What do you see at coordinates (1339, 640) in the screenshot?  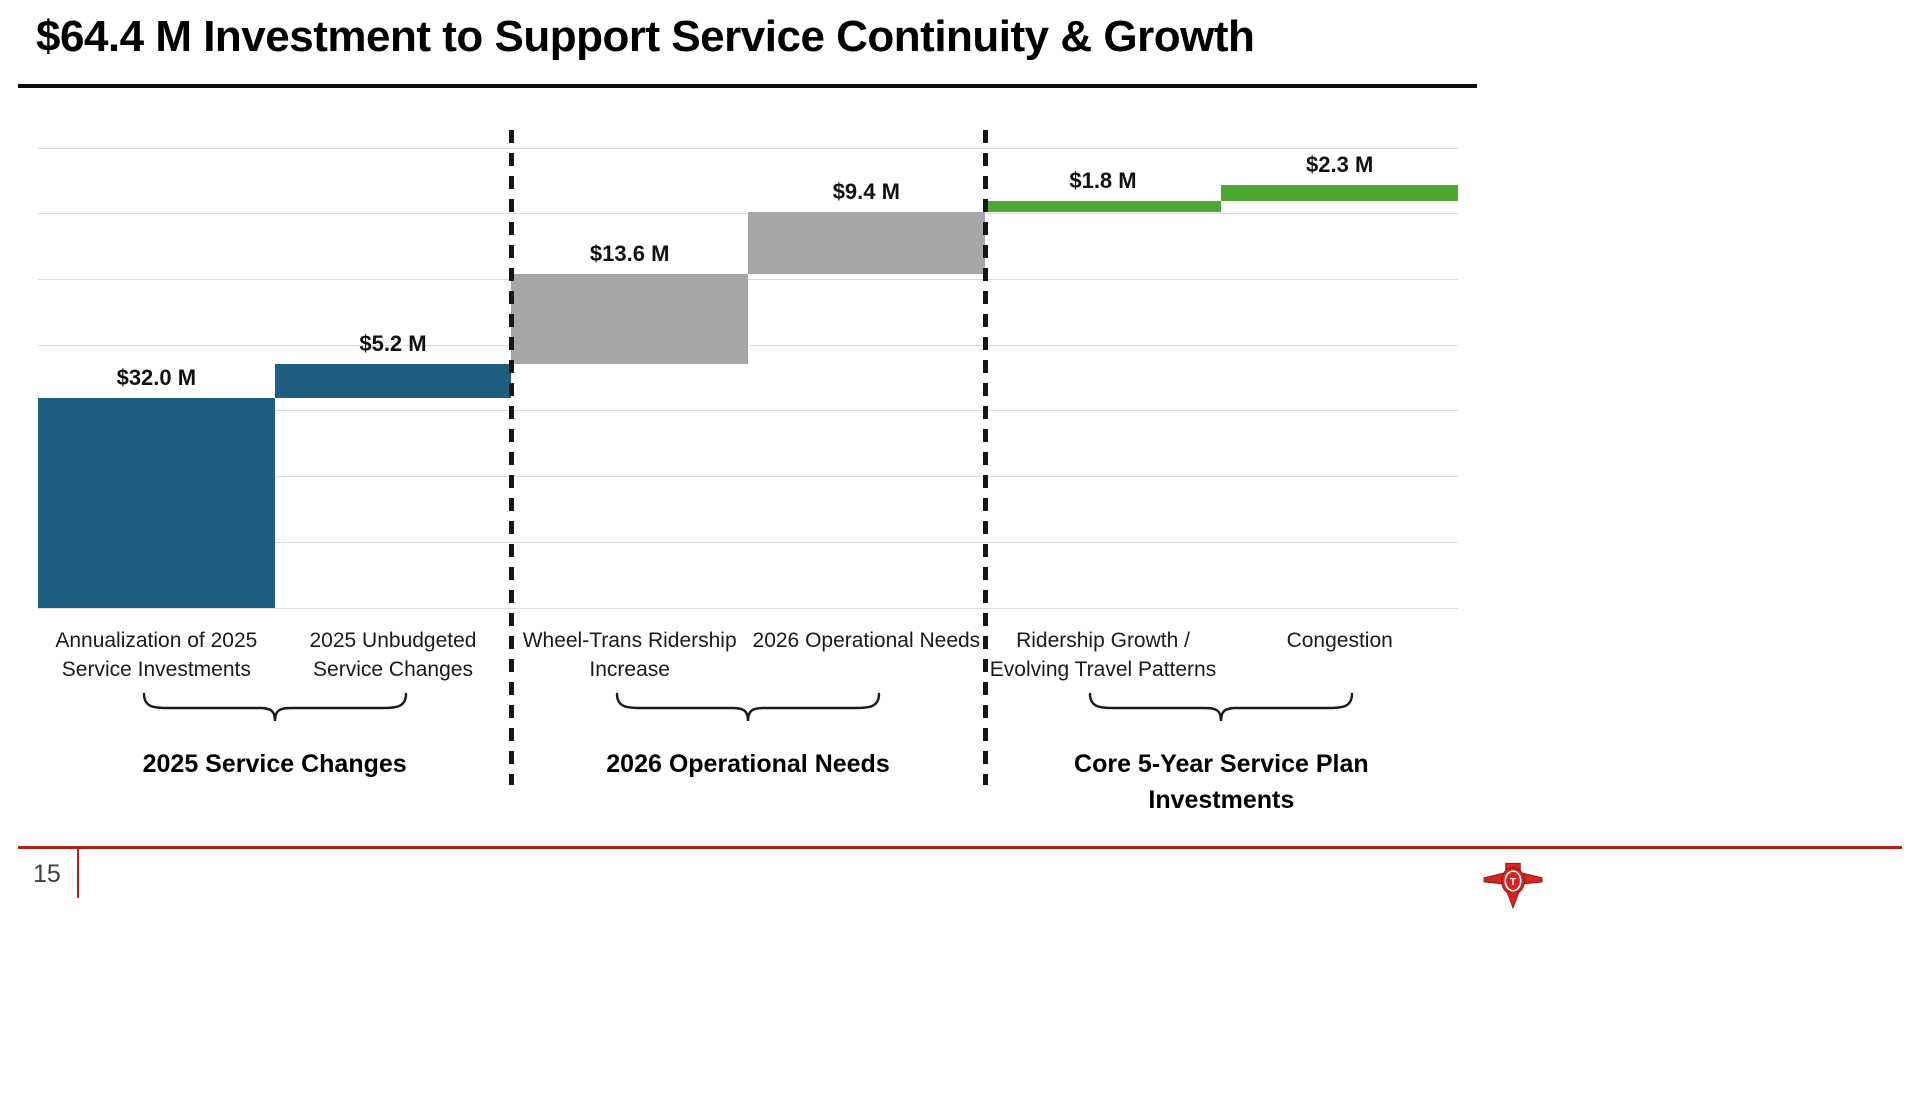 I see `category-label-6: Congestion` at bounding box center [1339, 640].